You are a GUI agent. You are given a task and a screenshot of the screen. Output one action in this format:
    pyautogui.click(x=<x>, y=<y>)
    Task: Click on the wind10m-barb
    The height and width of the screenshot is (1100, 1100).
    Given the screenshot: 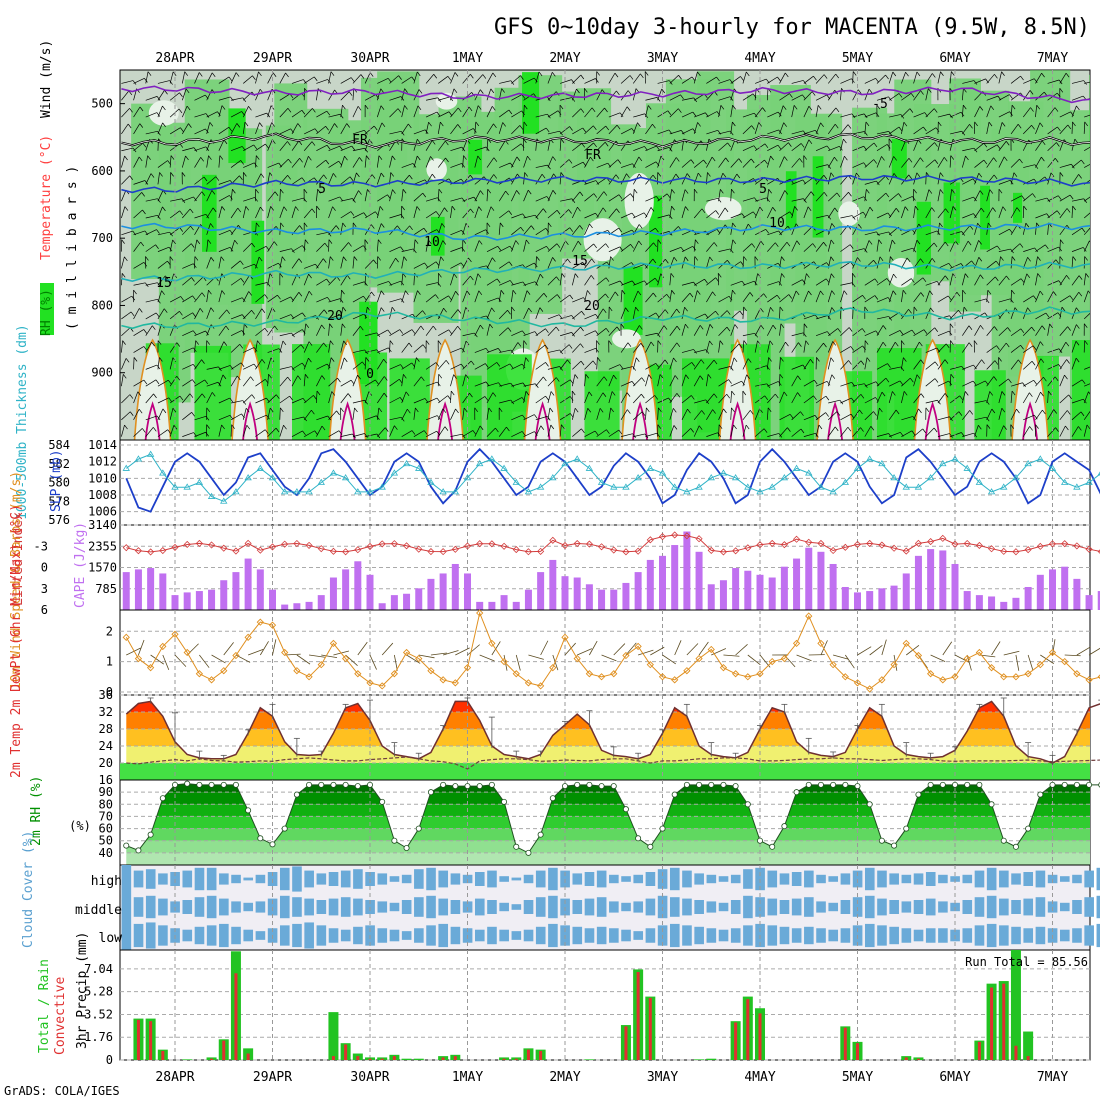 What is the action you would take?
    pyautogui.click(x=473, y=650)
    